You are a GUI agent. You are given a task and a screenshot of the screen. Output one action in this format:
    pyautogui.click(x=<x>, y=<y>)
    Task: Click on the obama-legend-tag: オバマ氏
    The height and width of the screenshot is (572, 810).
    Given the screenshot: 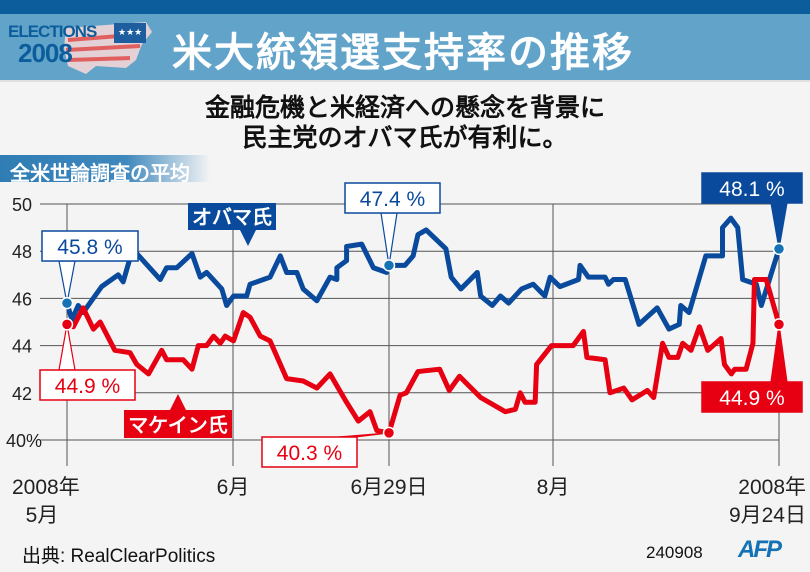 What is the action you would take?
    pyautogui.click(x=232, y=217)
    